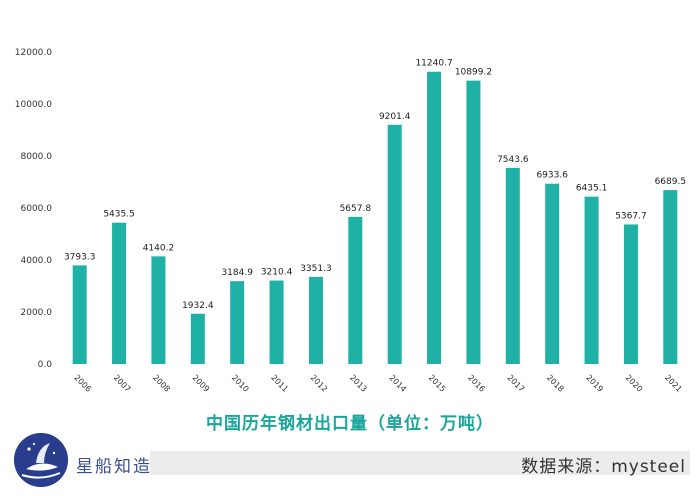 This screenshot has width=700, height=496. What do you see at coordinates (671, 182) in the screenshot?
I see `bar-value-label: 6689.5` at bounding box center [671, 182].